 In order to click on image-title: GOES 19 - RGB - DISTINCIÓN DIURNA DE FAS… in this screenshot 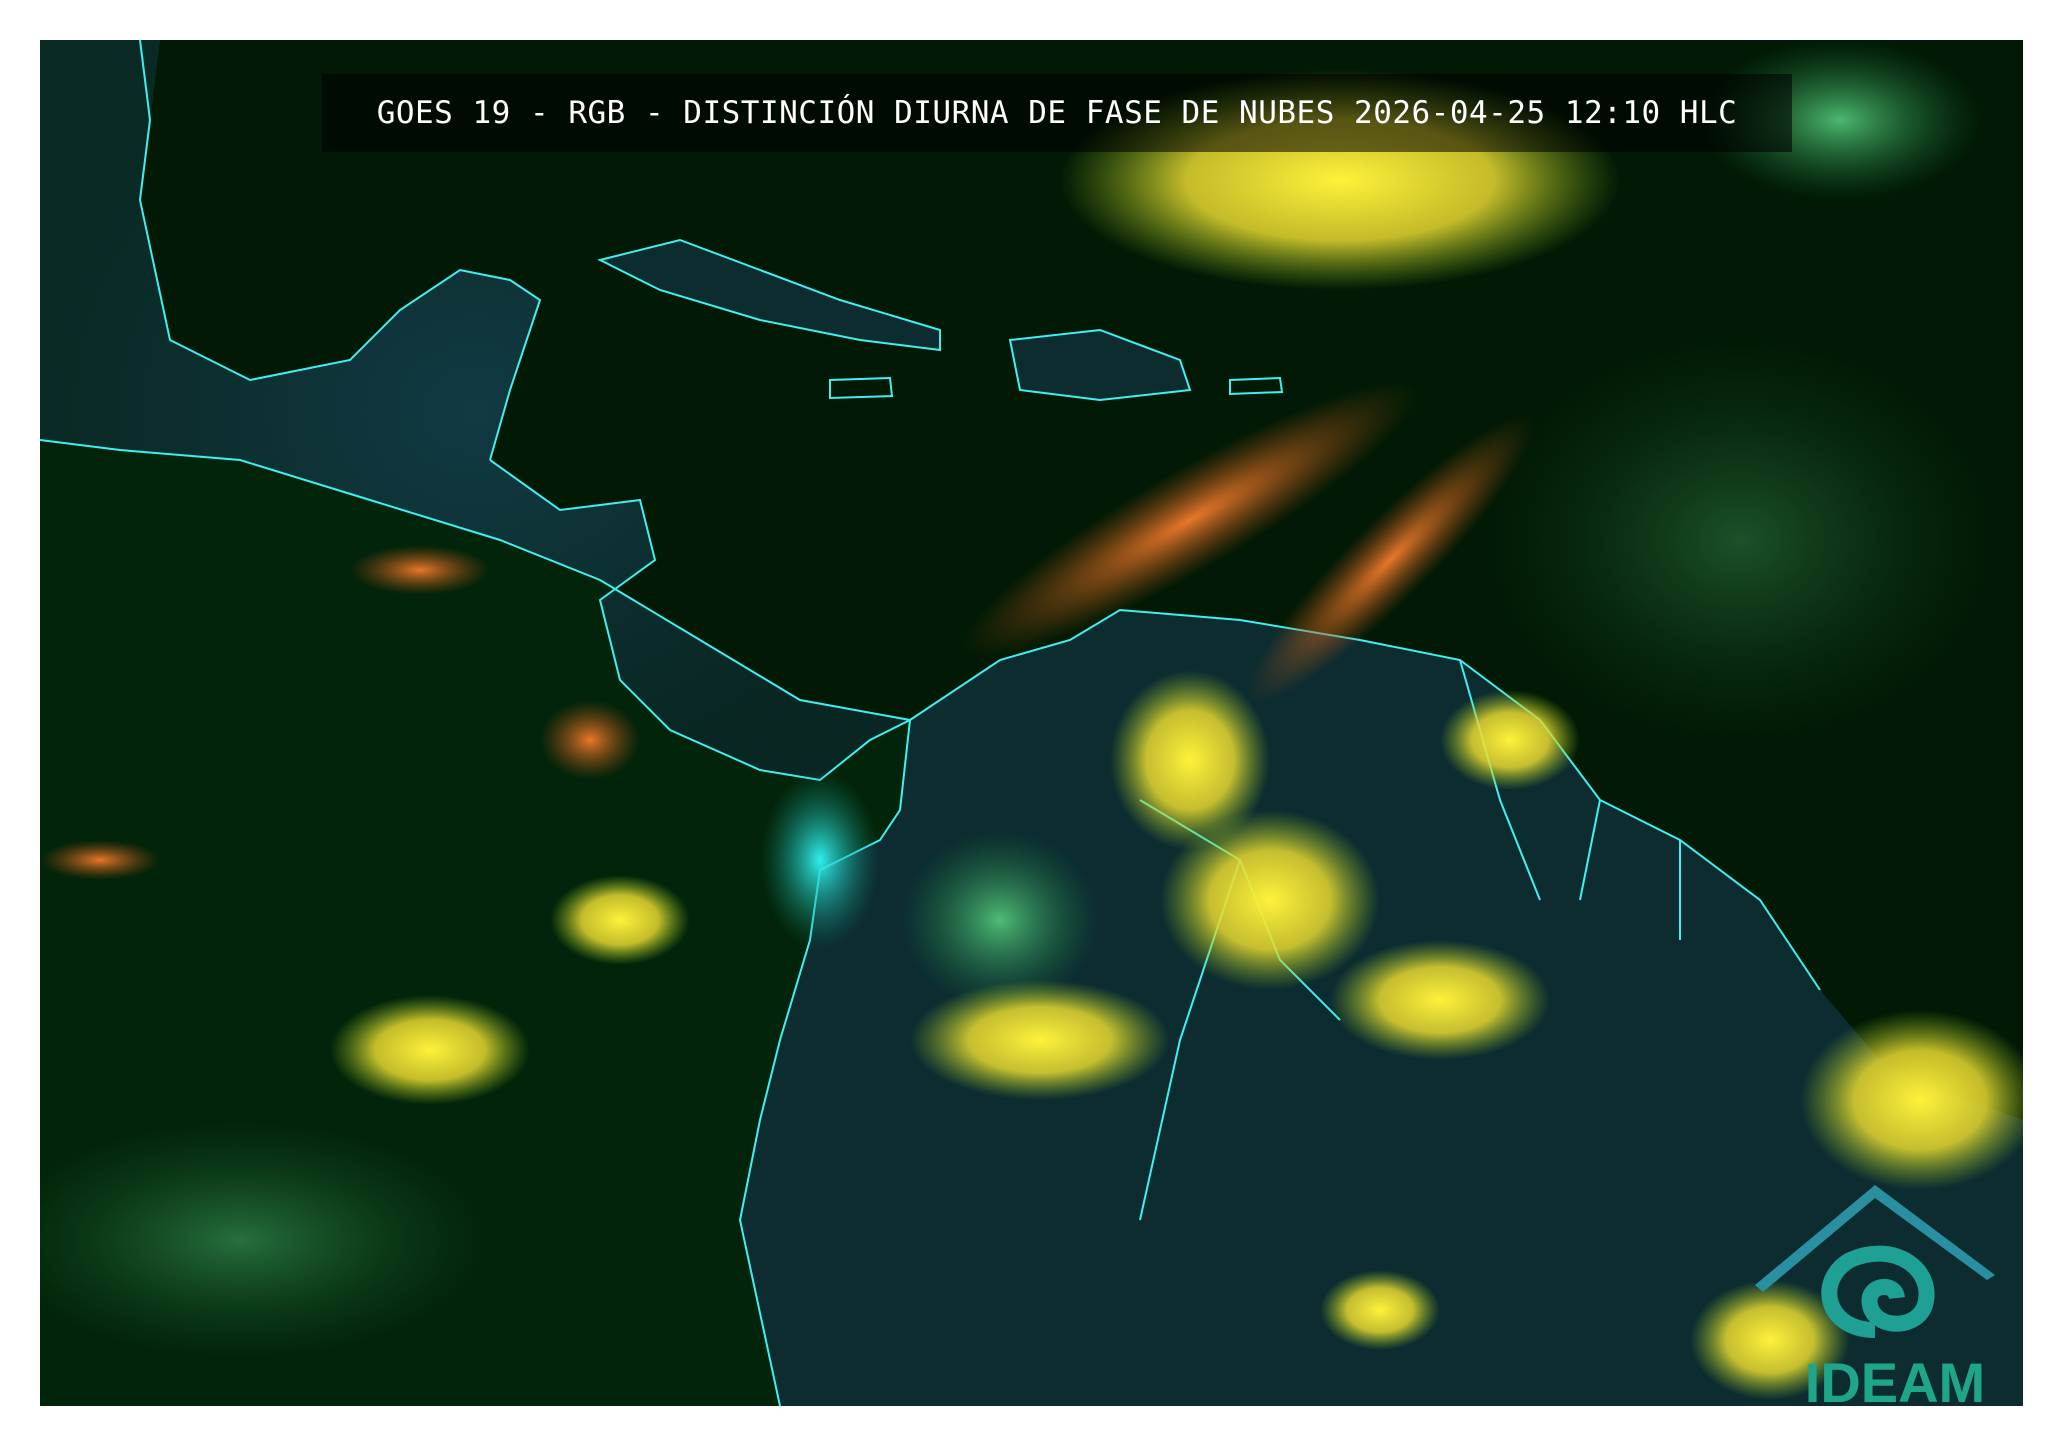, I will do `click(1057, 113)`.